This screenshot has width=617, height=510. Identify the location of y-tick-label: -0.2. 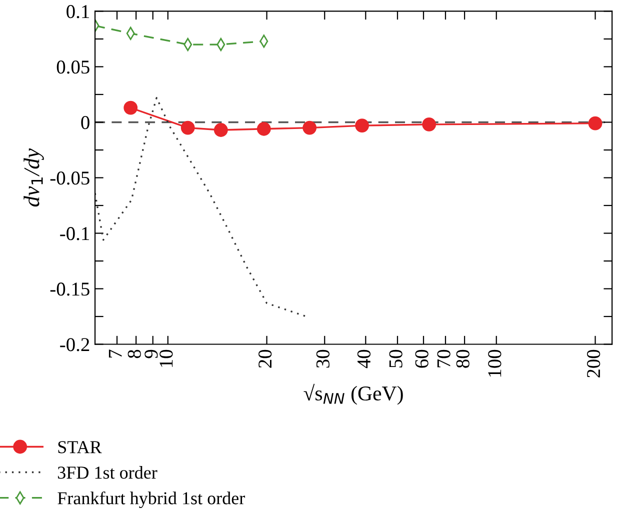
(75, 345).